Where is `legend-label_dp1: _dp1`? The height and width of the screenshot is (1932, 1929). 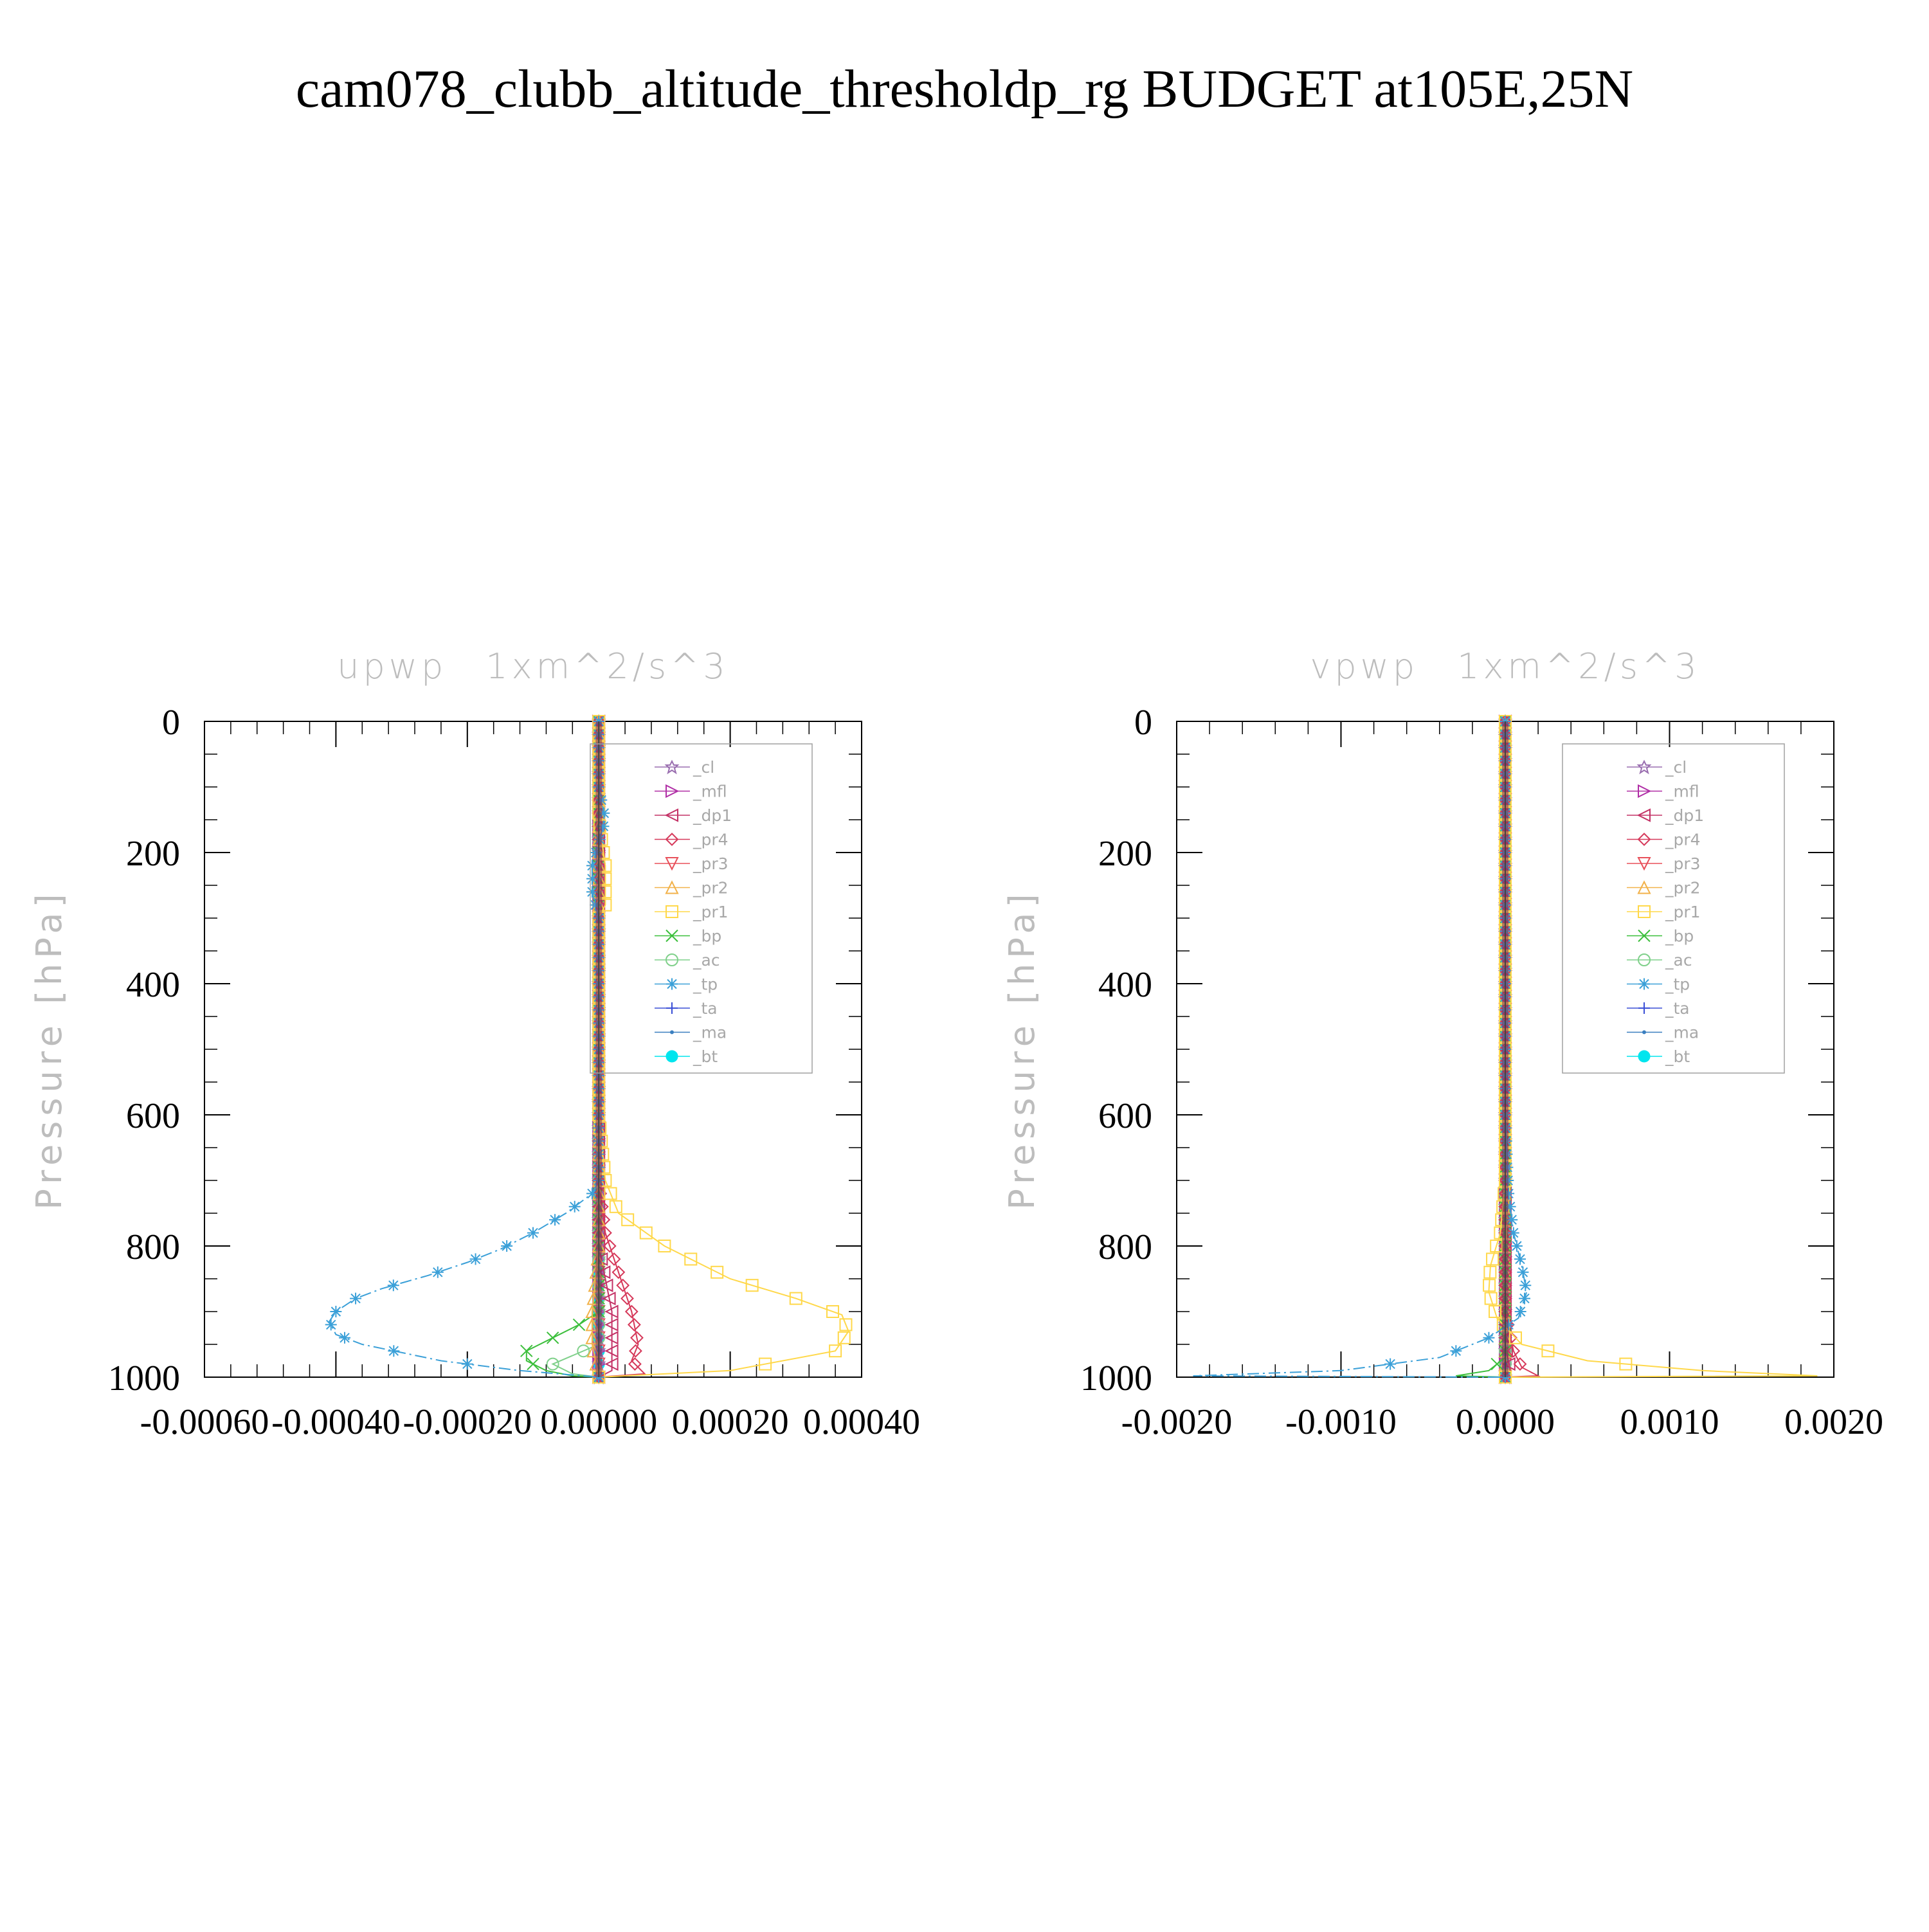 legend-label_dp1: _dp1 is located at coordinates (1684, 815).